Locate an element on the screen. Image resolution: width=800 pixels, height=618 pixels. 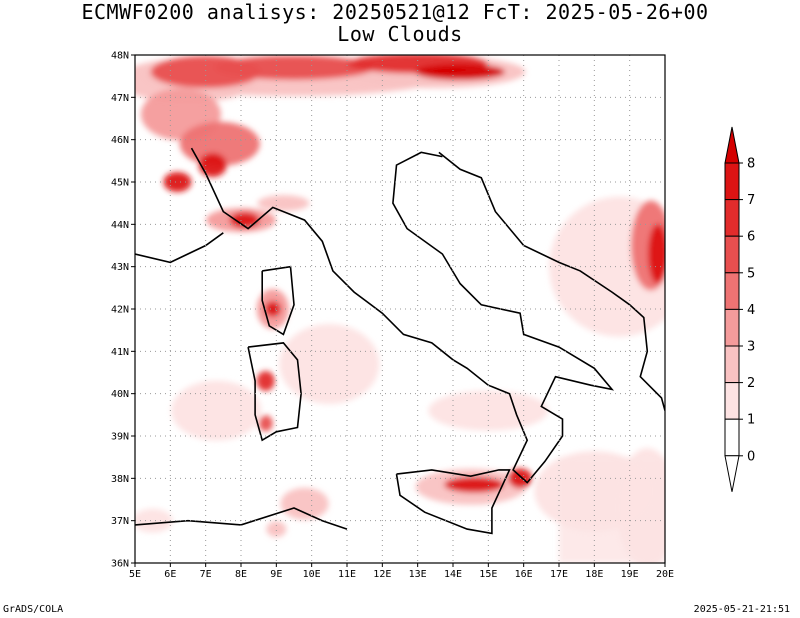
footer-credit: GrADS/COLA is located at coordinates (33, 609).